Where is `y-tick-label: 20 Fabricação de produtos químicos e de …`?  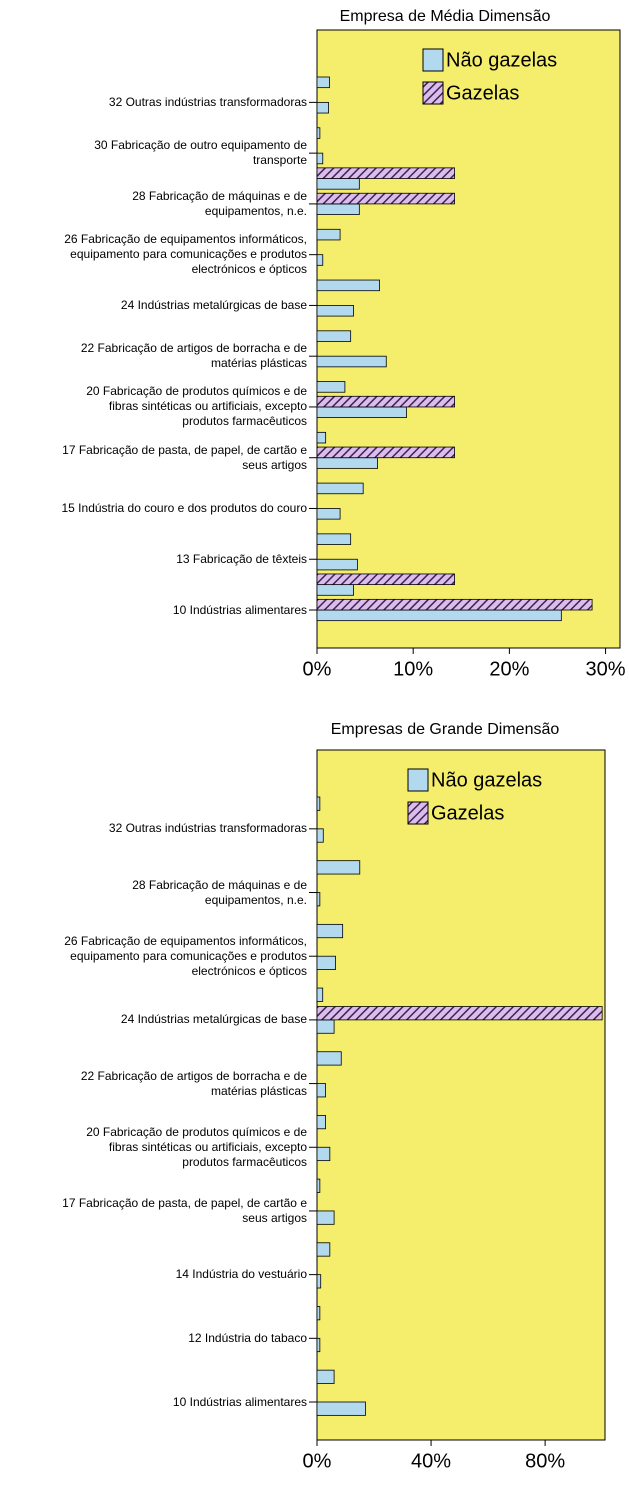 y-tick-label: 20 Fabricação de produtos químicos e de … is located at coordinates (196, 406).